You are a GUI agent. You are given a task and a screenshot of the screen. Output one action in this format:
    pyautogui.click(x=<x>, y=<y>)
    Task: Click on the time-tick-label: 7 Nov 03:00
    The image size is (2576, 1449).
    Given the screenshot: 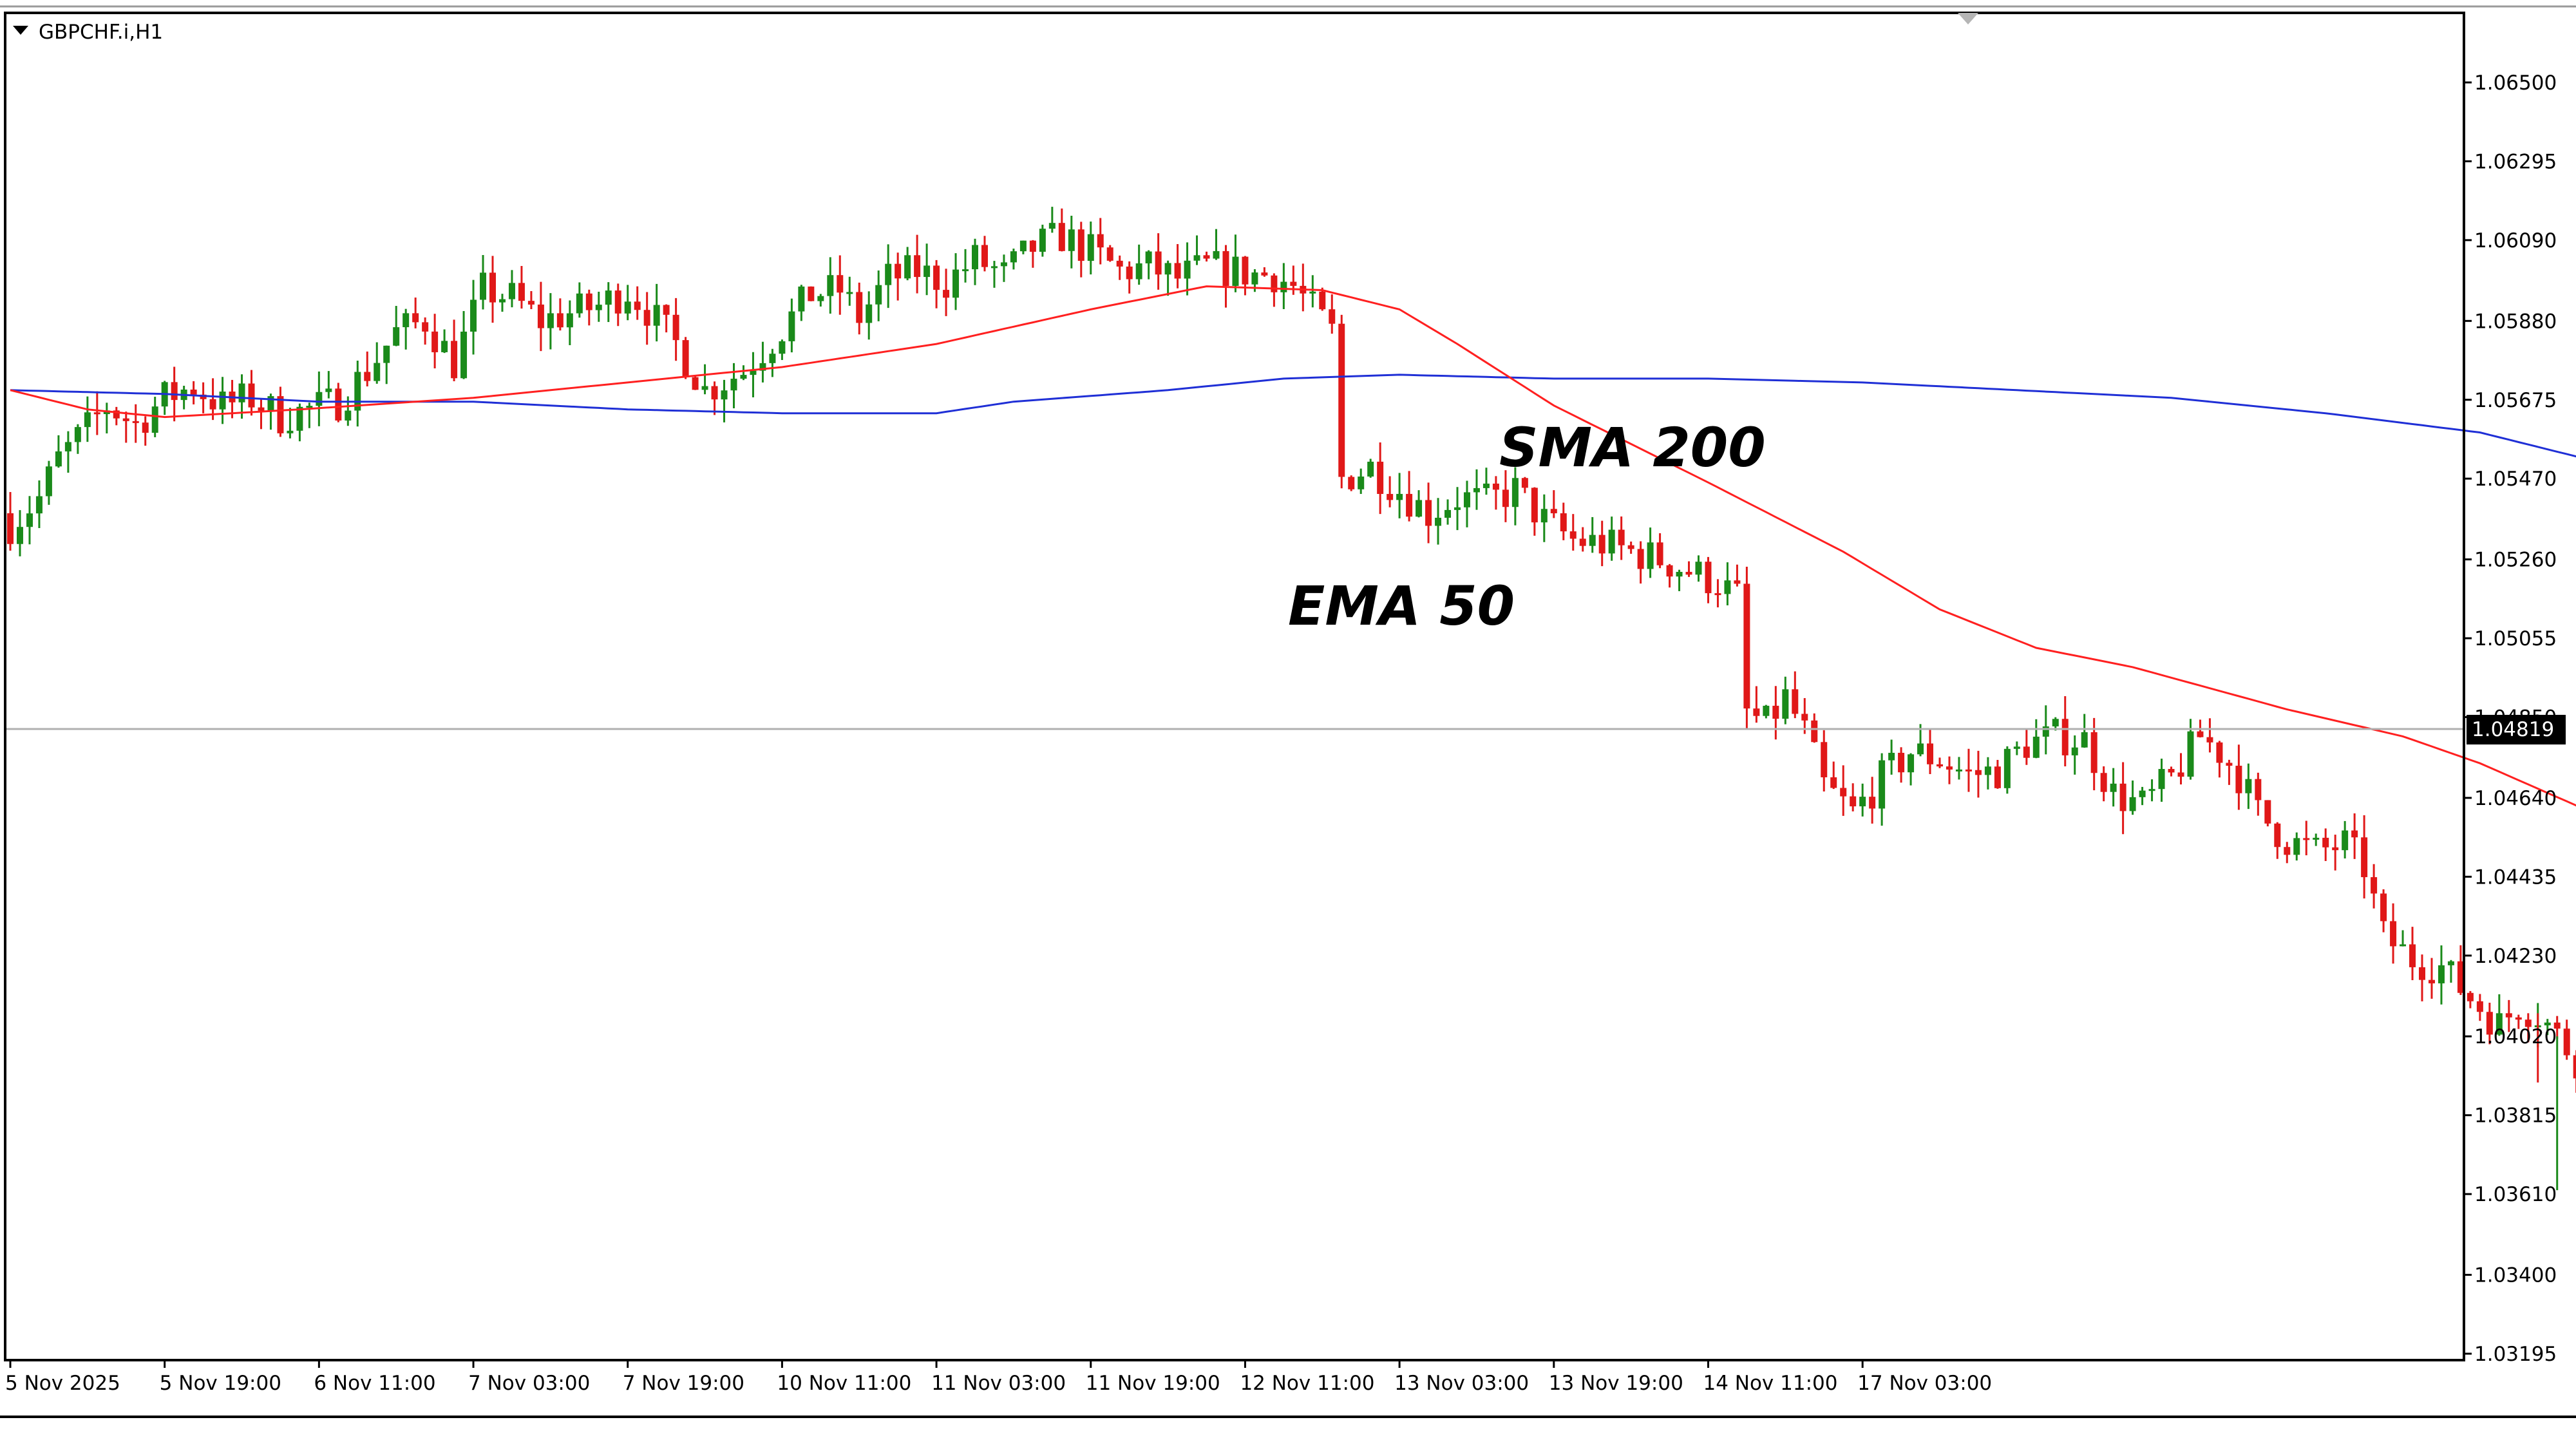 What is the action you would take?
    pyautogui.click(x=529, y=1384)
    